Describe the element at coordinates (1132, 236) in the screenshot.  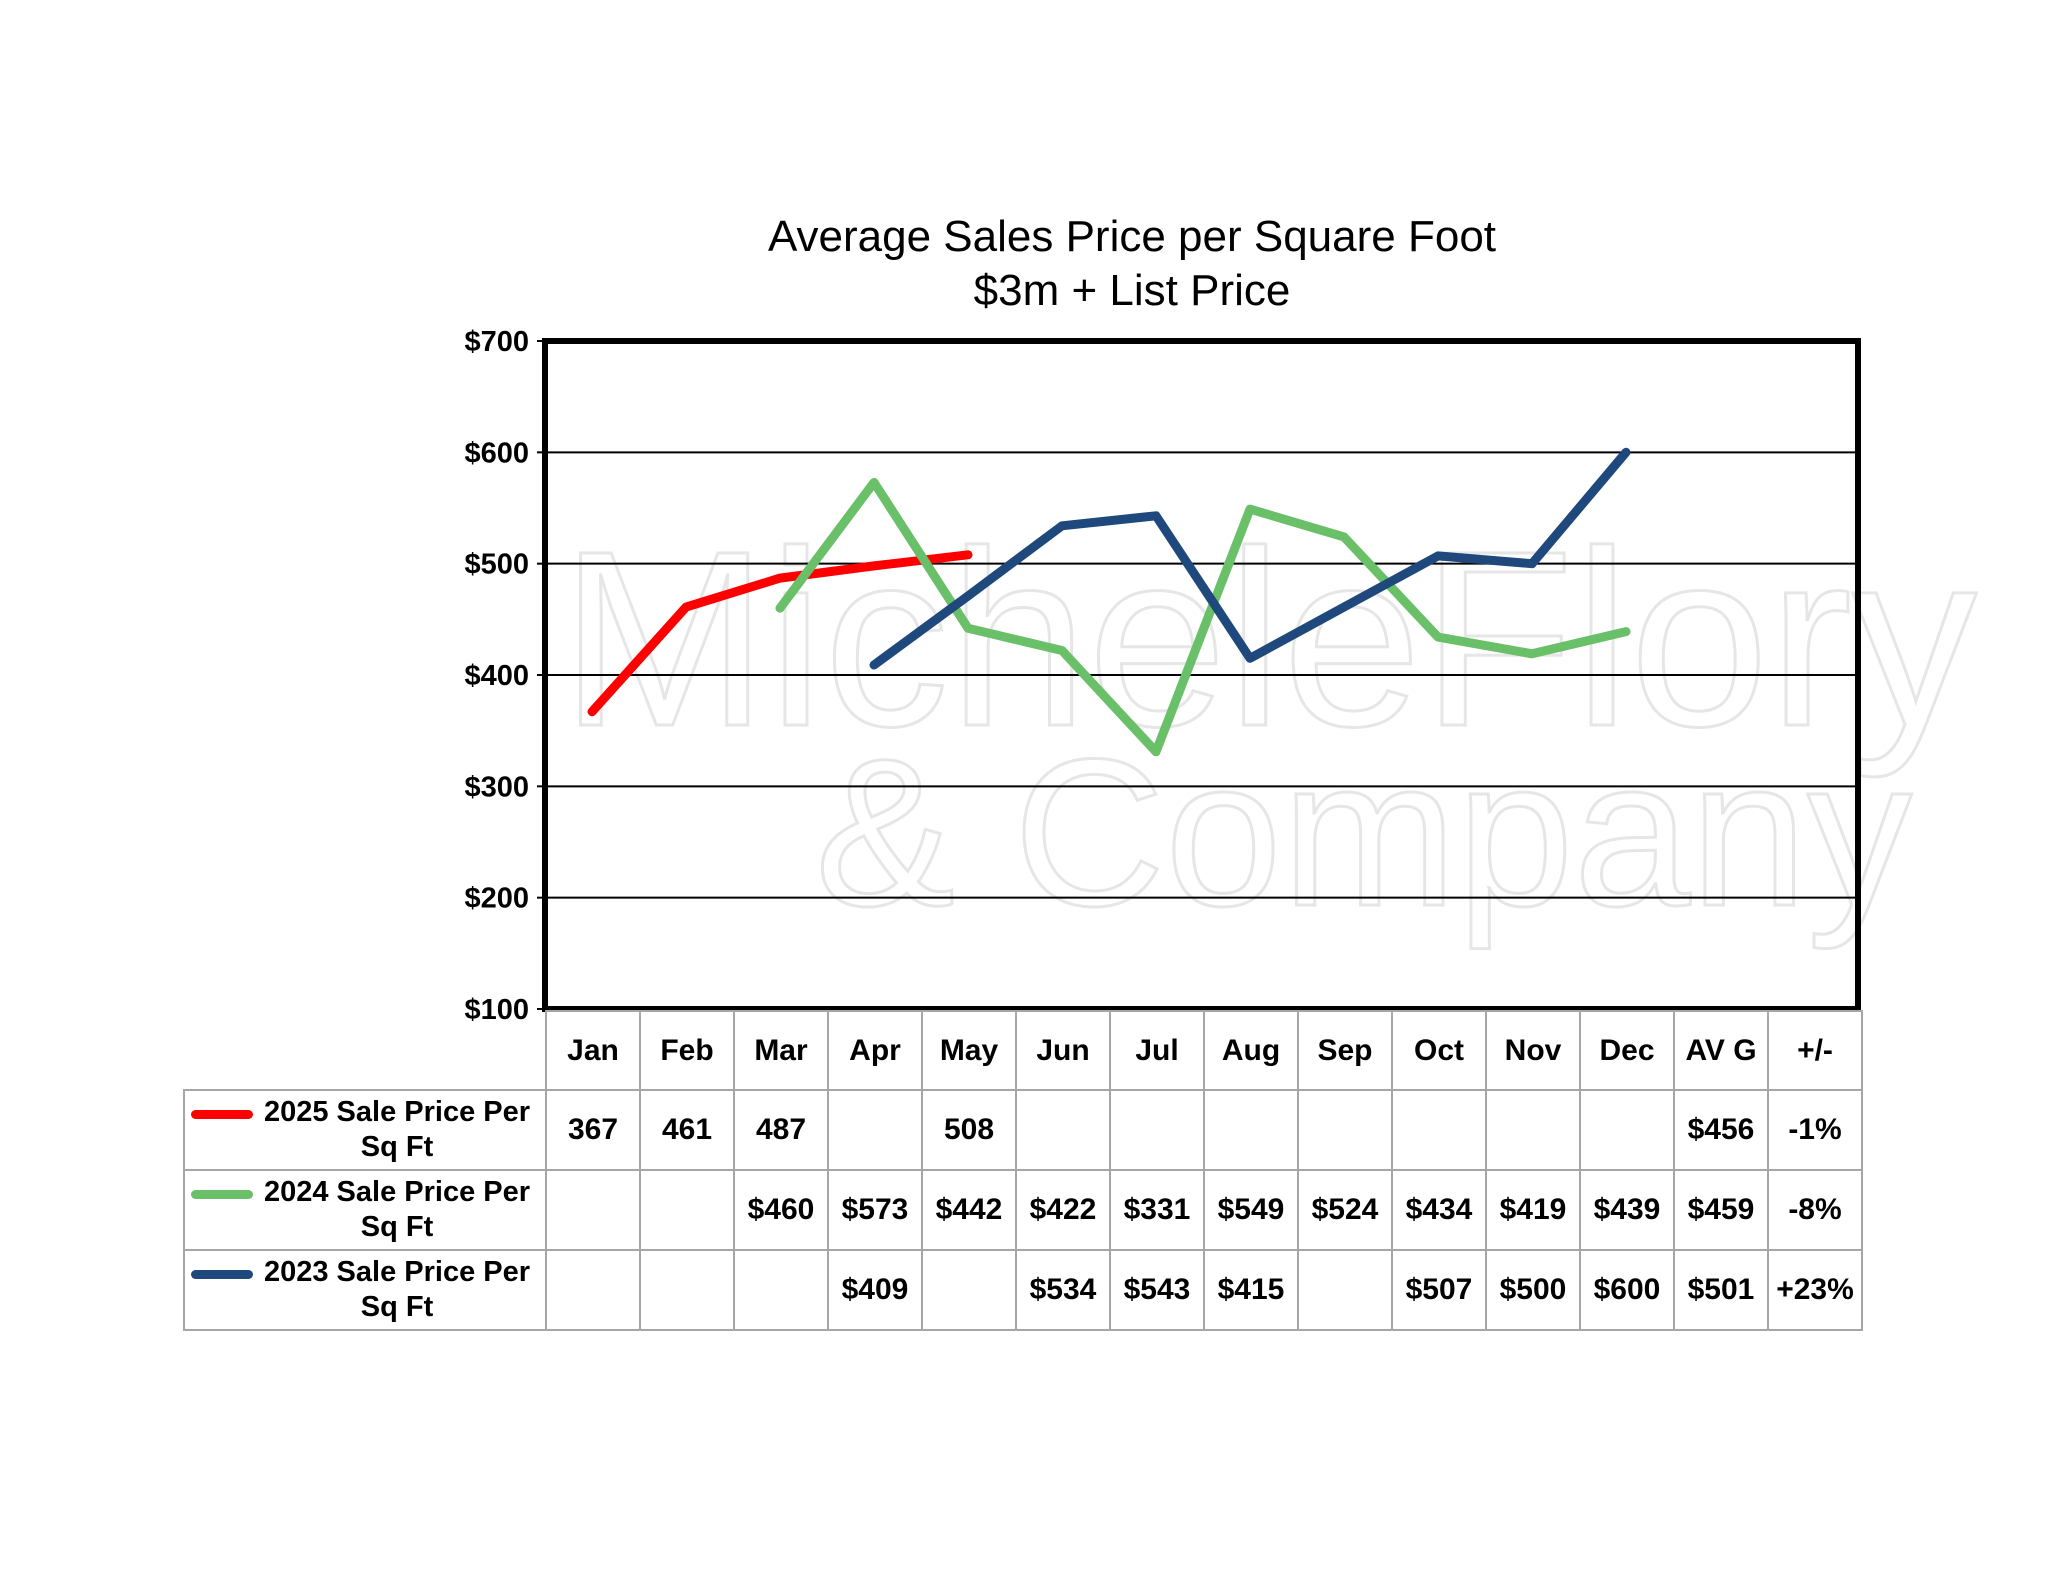
I see `chart-title-line1: Average Sales Price per Square Foot` at that location.